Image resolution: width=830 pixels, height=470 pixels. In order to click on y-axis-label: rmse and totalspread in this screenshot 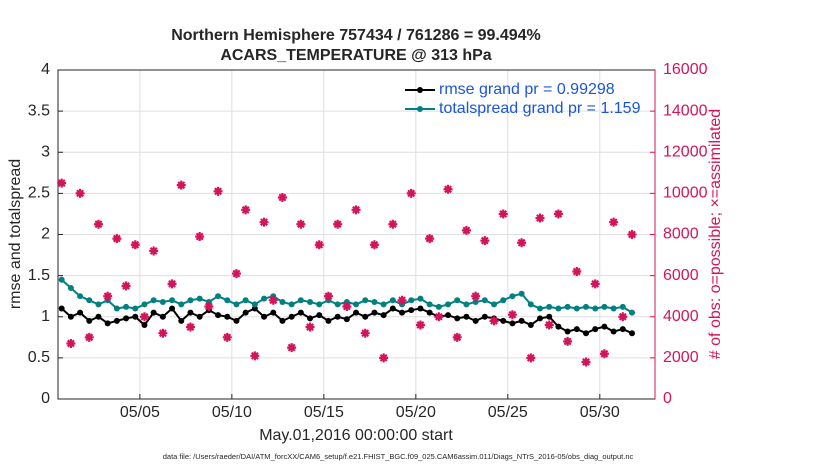, I will do `click(15, 234)`.